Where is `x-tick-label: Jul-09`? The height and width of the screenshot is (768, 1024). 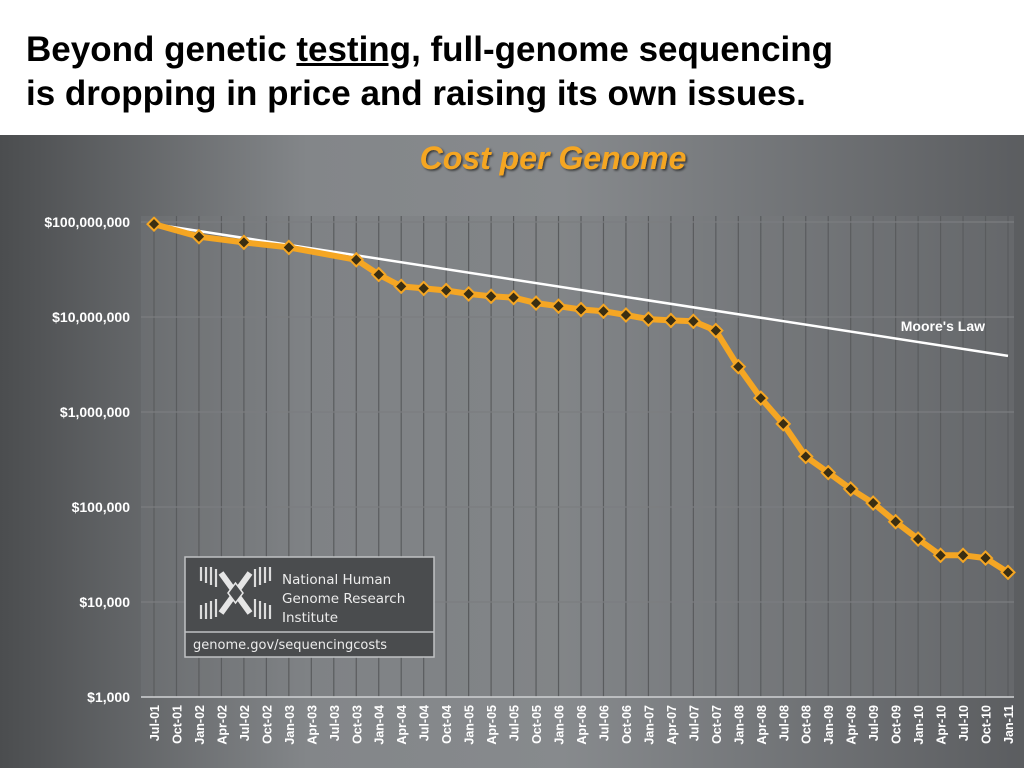 x-tick-label: Jul-09 is located at coordinates (874, 723).